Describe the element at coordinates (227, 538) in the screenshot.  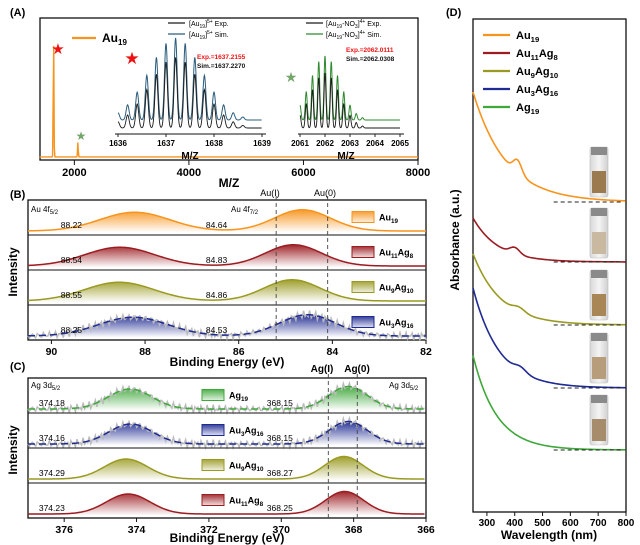
I see `panel-c-x-label: Binding Energy (eV)` at that location.